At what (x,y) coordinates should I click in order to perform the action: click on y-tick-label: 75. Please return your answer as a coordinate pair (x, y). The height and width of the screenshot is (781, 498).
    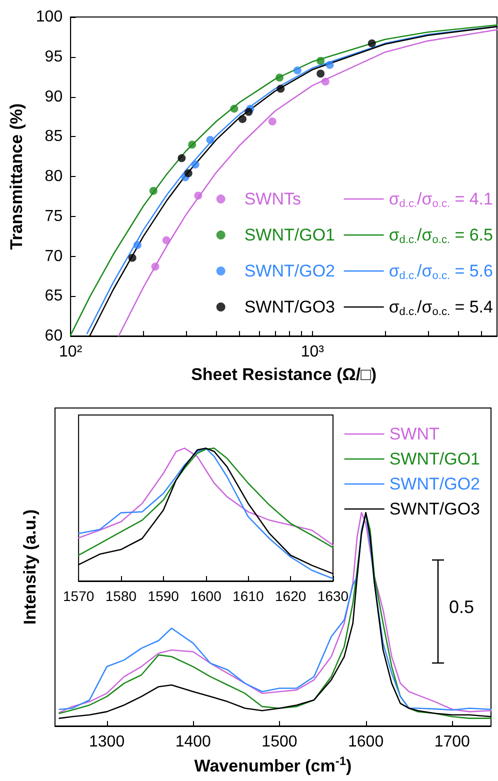
    Looking at the image, I should click on (53, 216).